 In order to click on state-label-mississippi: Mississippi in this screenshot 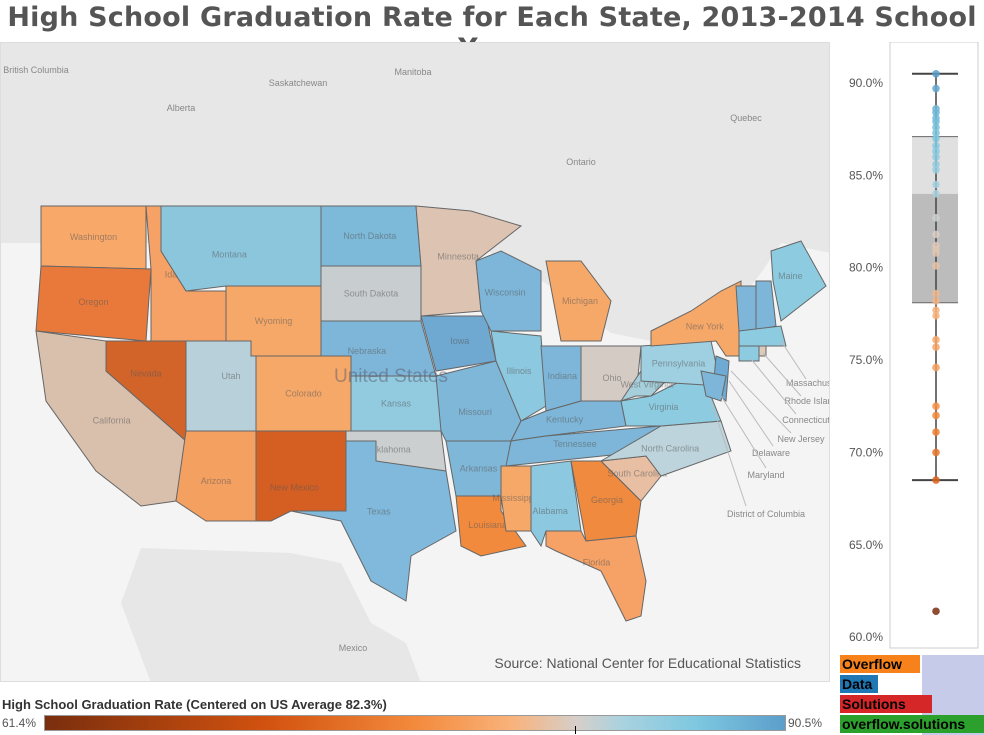, I will do `click(514, 498)`.